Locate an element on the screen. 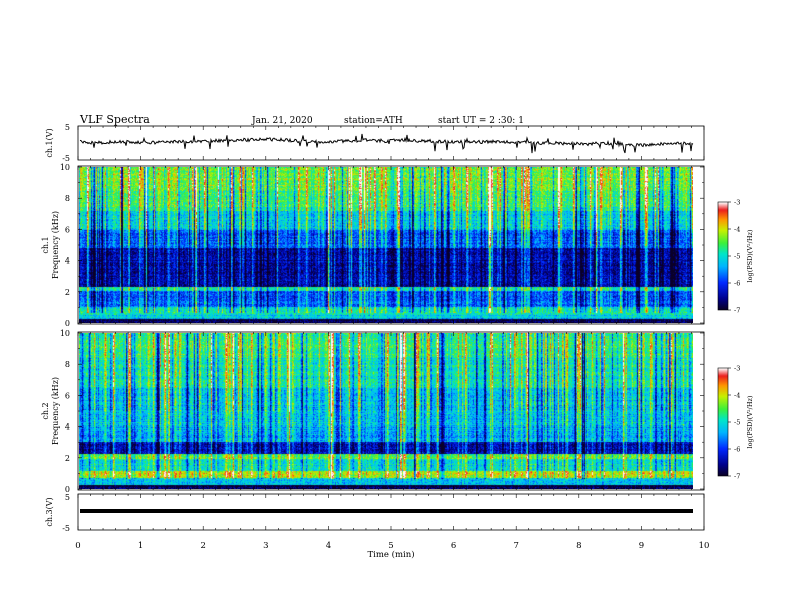 The height and width of the screenshot is (612, 792). ch1-spec-ytick-6: 6 is located at coordinates (67, 229).